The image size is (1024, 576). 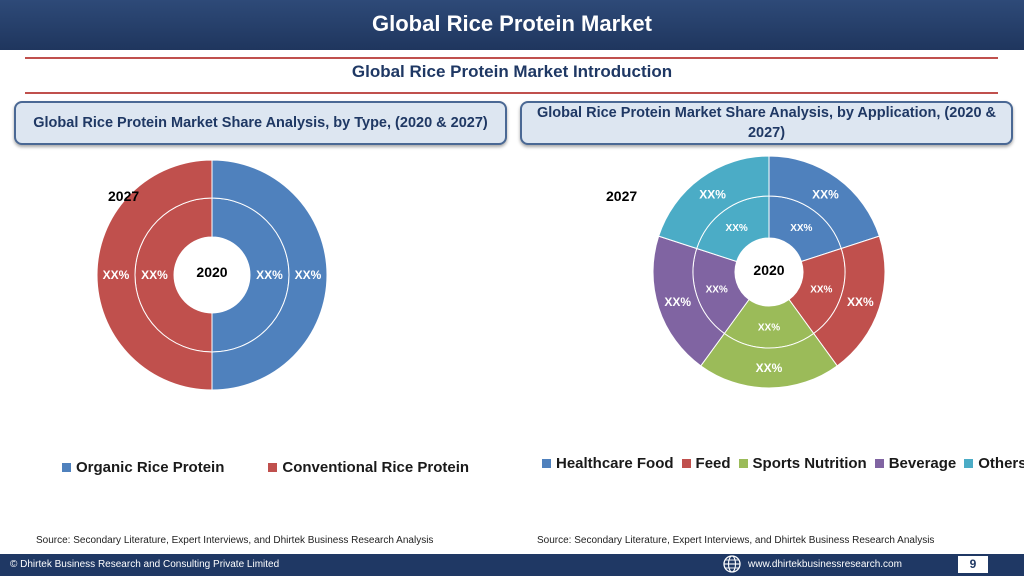 I want to click on globe-icon, so click(x=732, y=564).